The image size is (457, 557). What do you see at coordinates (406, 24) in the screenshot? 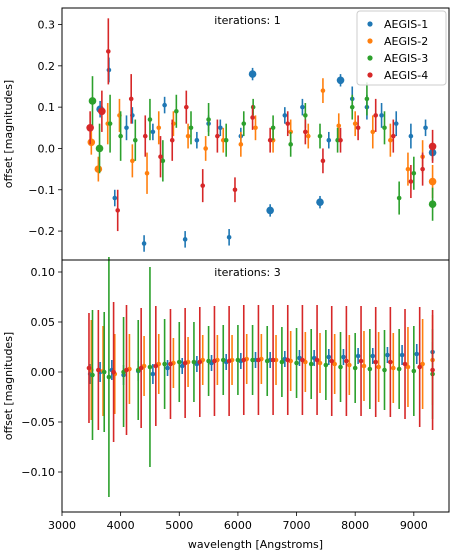
I see `legend-label: AEGIS-1` at bounding box center [406, 24].